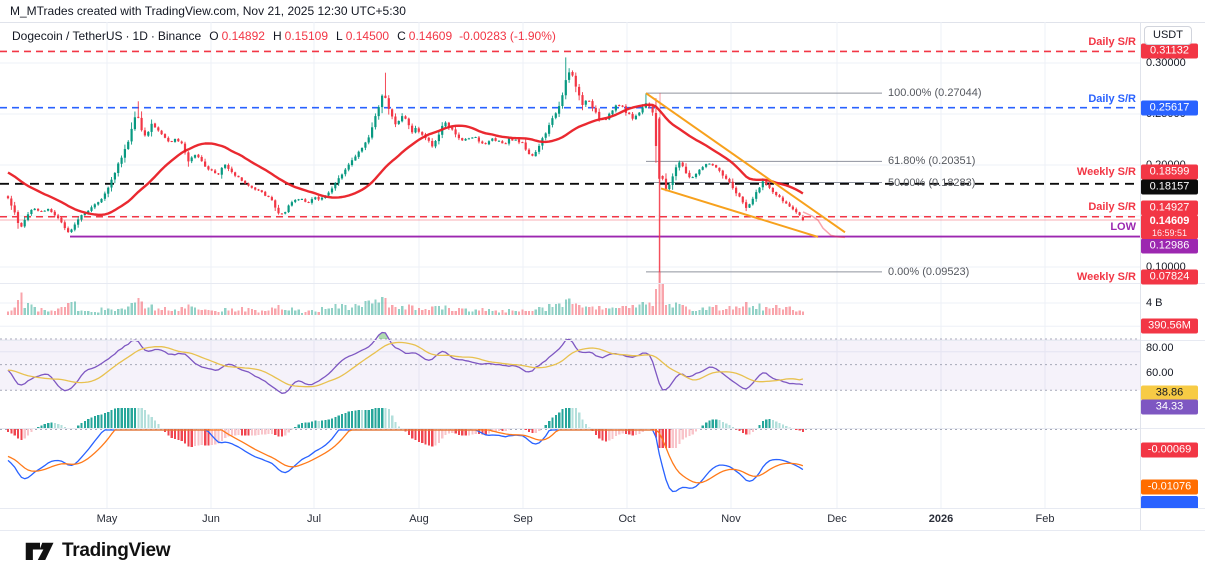  Describe the element at coordinates (107, 519) in the screenshot. I see `time-axis-tick: May` at that location.